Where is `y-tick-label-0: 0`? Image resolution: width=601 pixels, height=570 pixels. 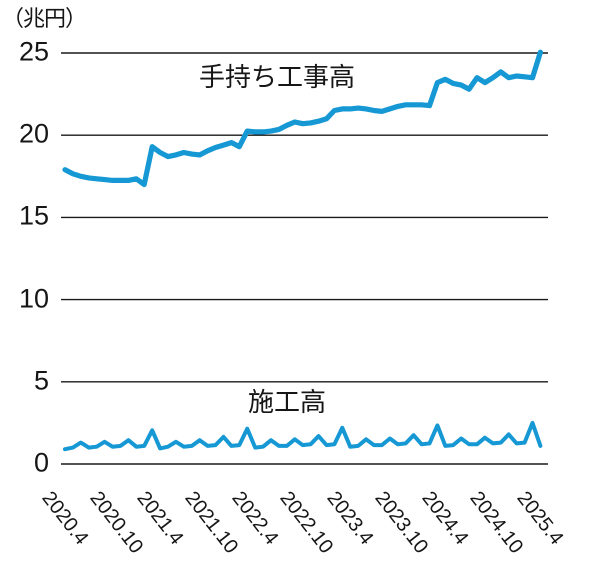
y-tick-label-0: 0 is located at coordinates (41, 462).